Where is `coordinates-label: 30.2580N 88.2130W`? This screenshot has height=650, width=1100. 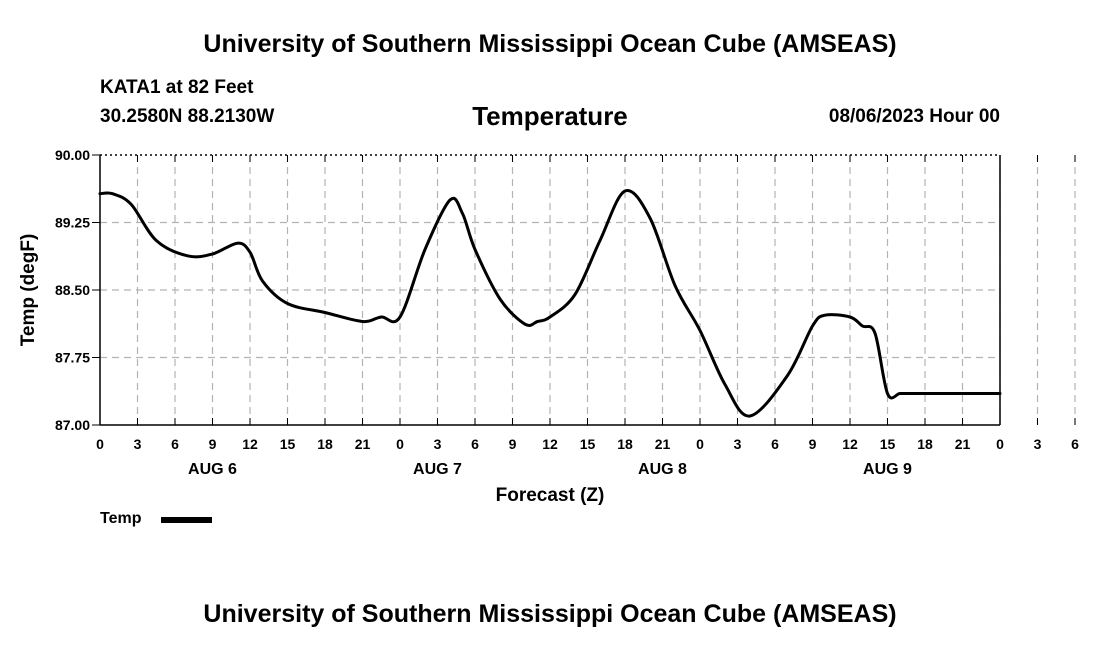 coordinates-label: 30.2580N 88.2130W is located at coordinates (187, 116).